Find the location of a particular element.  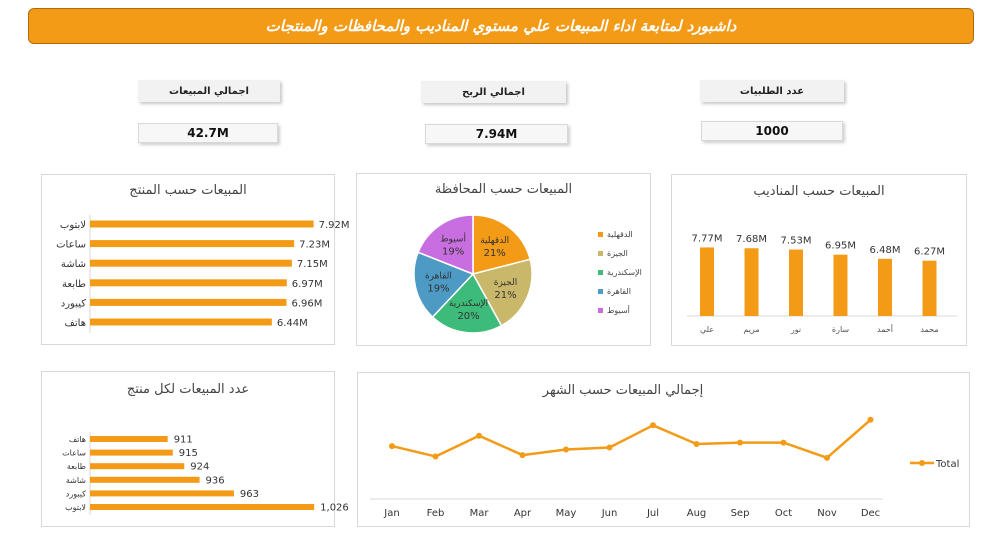

rep-sales-value-label: 7.77M is located at coordinates (707, 238).